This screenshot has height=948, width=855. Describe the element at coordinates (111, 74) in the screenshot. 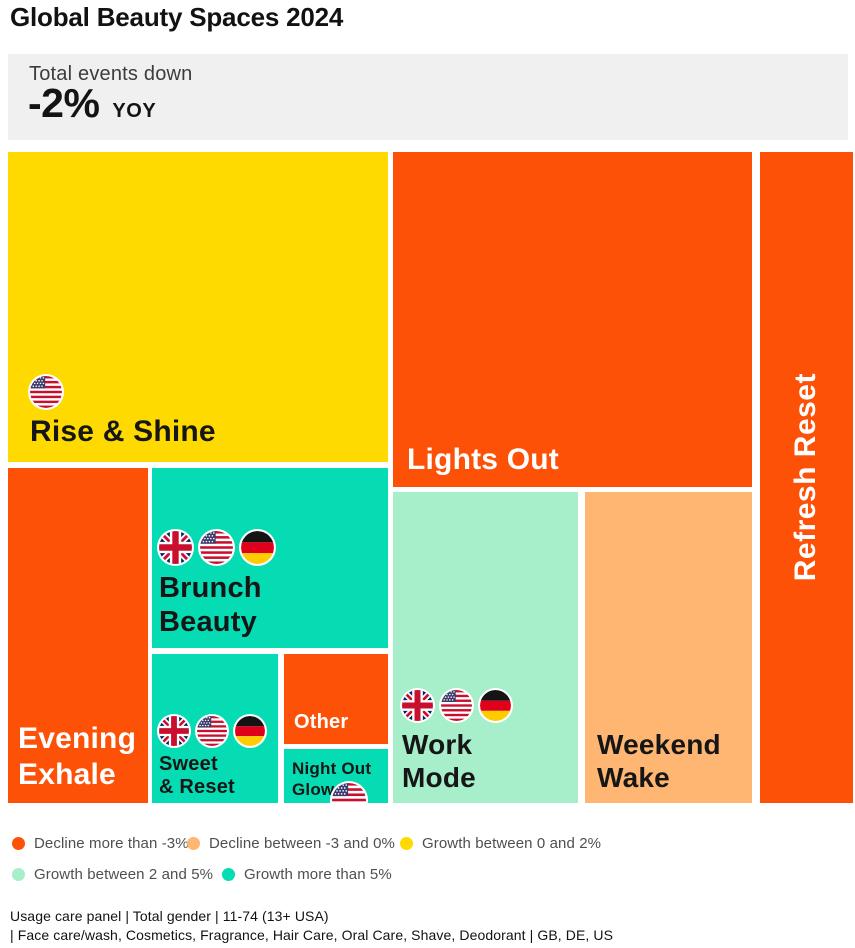

I see `summary-banner-label: Total events down` at that location.